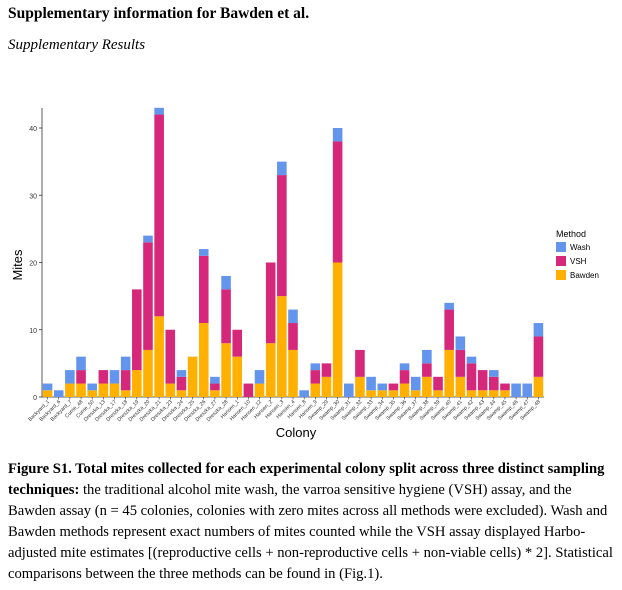 The image size is (622, 590). Describe the element at coordinates (561, 261) in the screenshot. I see `legend-swatch-vsh` at that location.